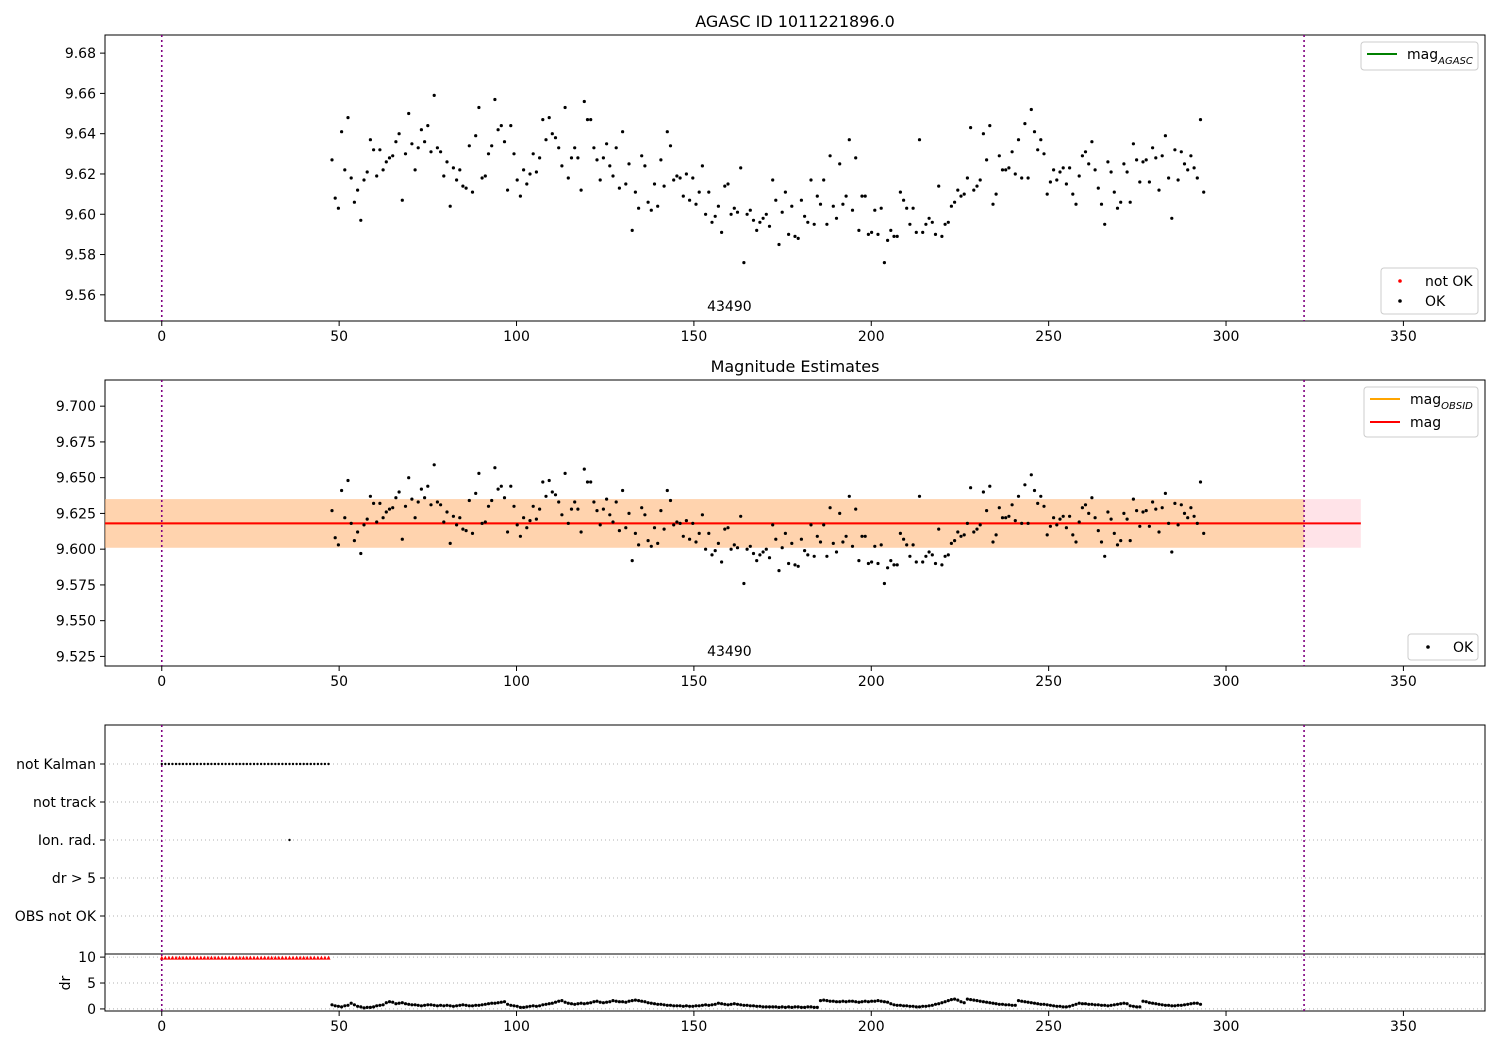  I want to click on flag-row-label: dr > 5, so click(74, 879).